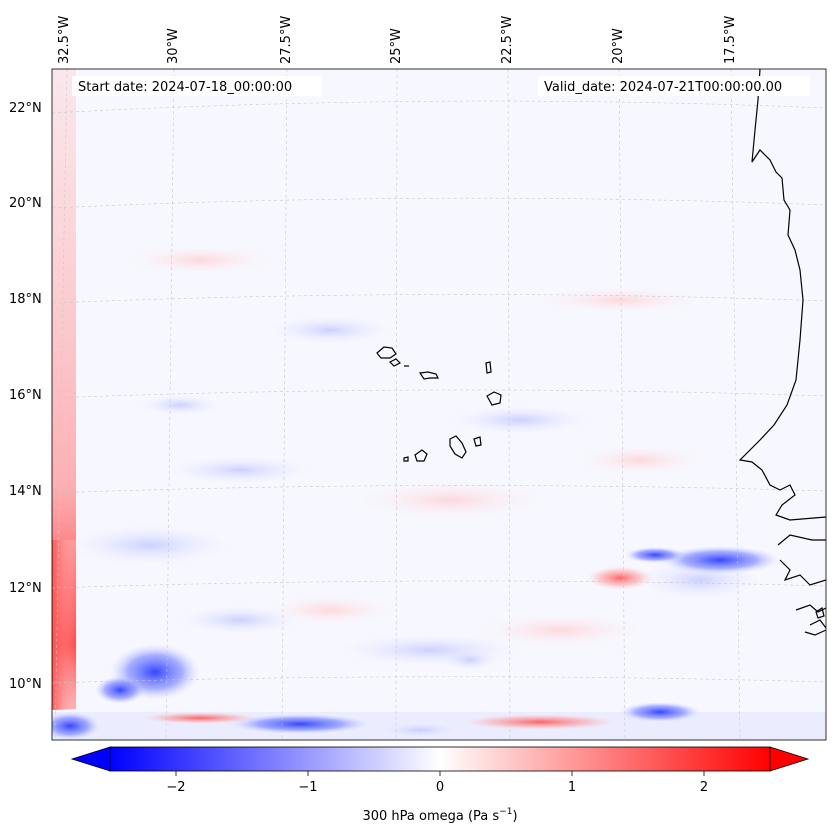 Image resolution: width=837 pixels, height=839 pixels. What do you see at coordinates (25, 491) in the screenshot?
I see `lat-label-14n: 14°N` at bounding box center [25, 491].